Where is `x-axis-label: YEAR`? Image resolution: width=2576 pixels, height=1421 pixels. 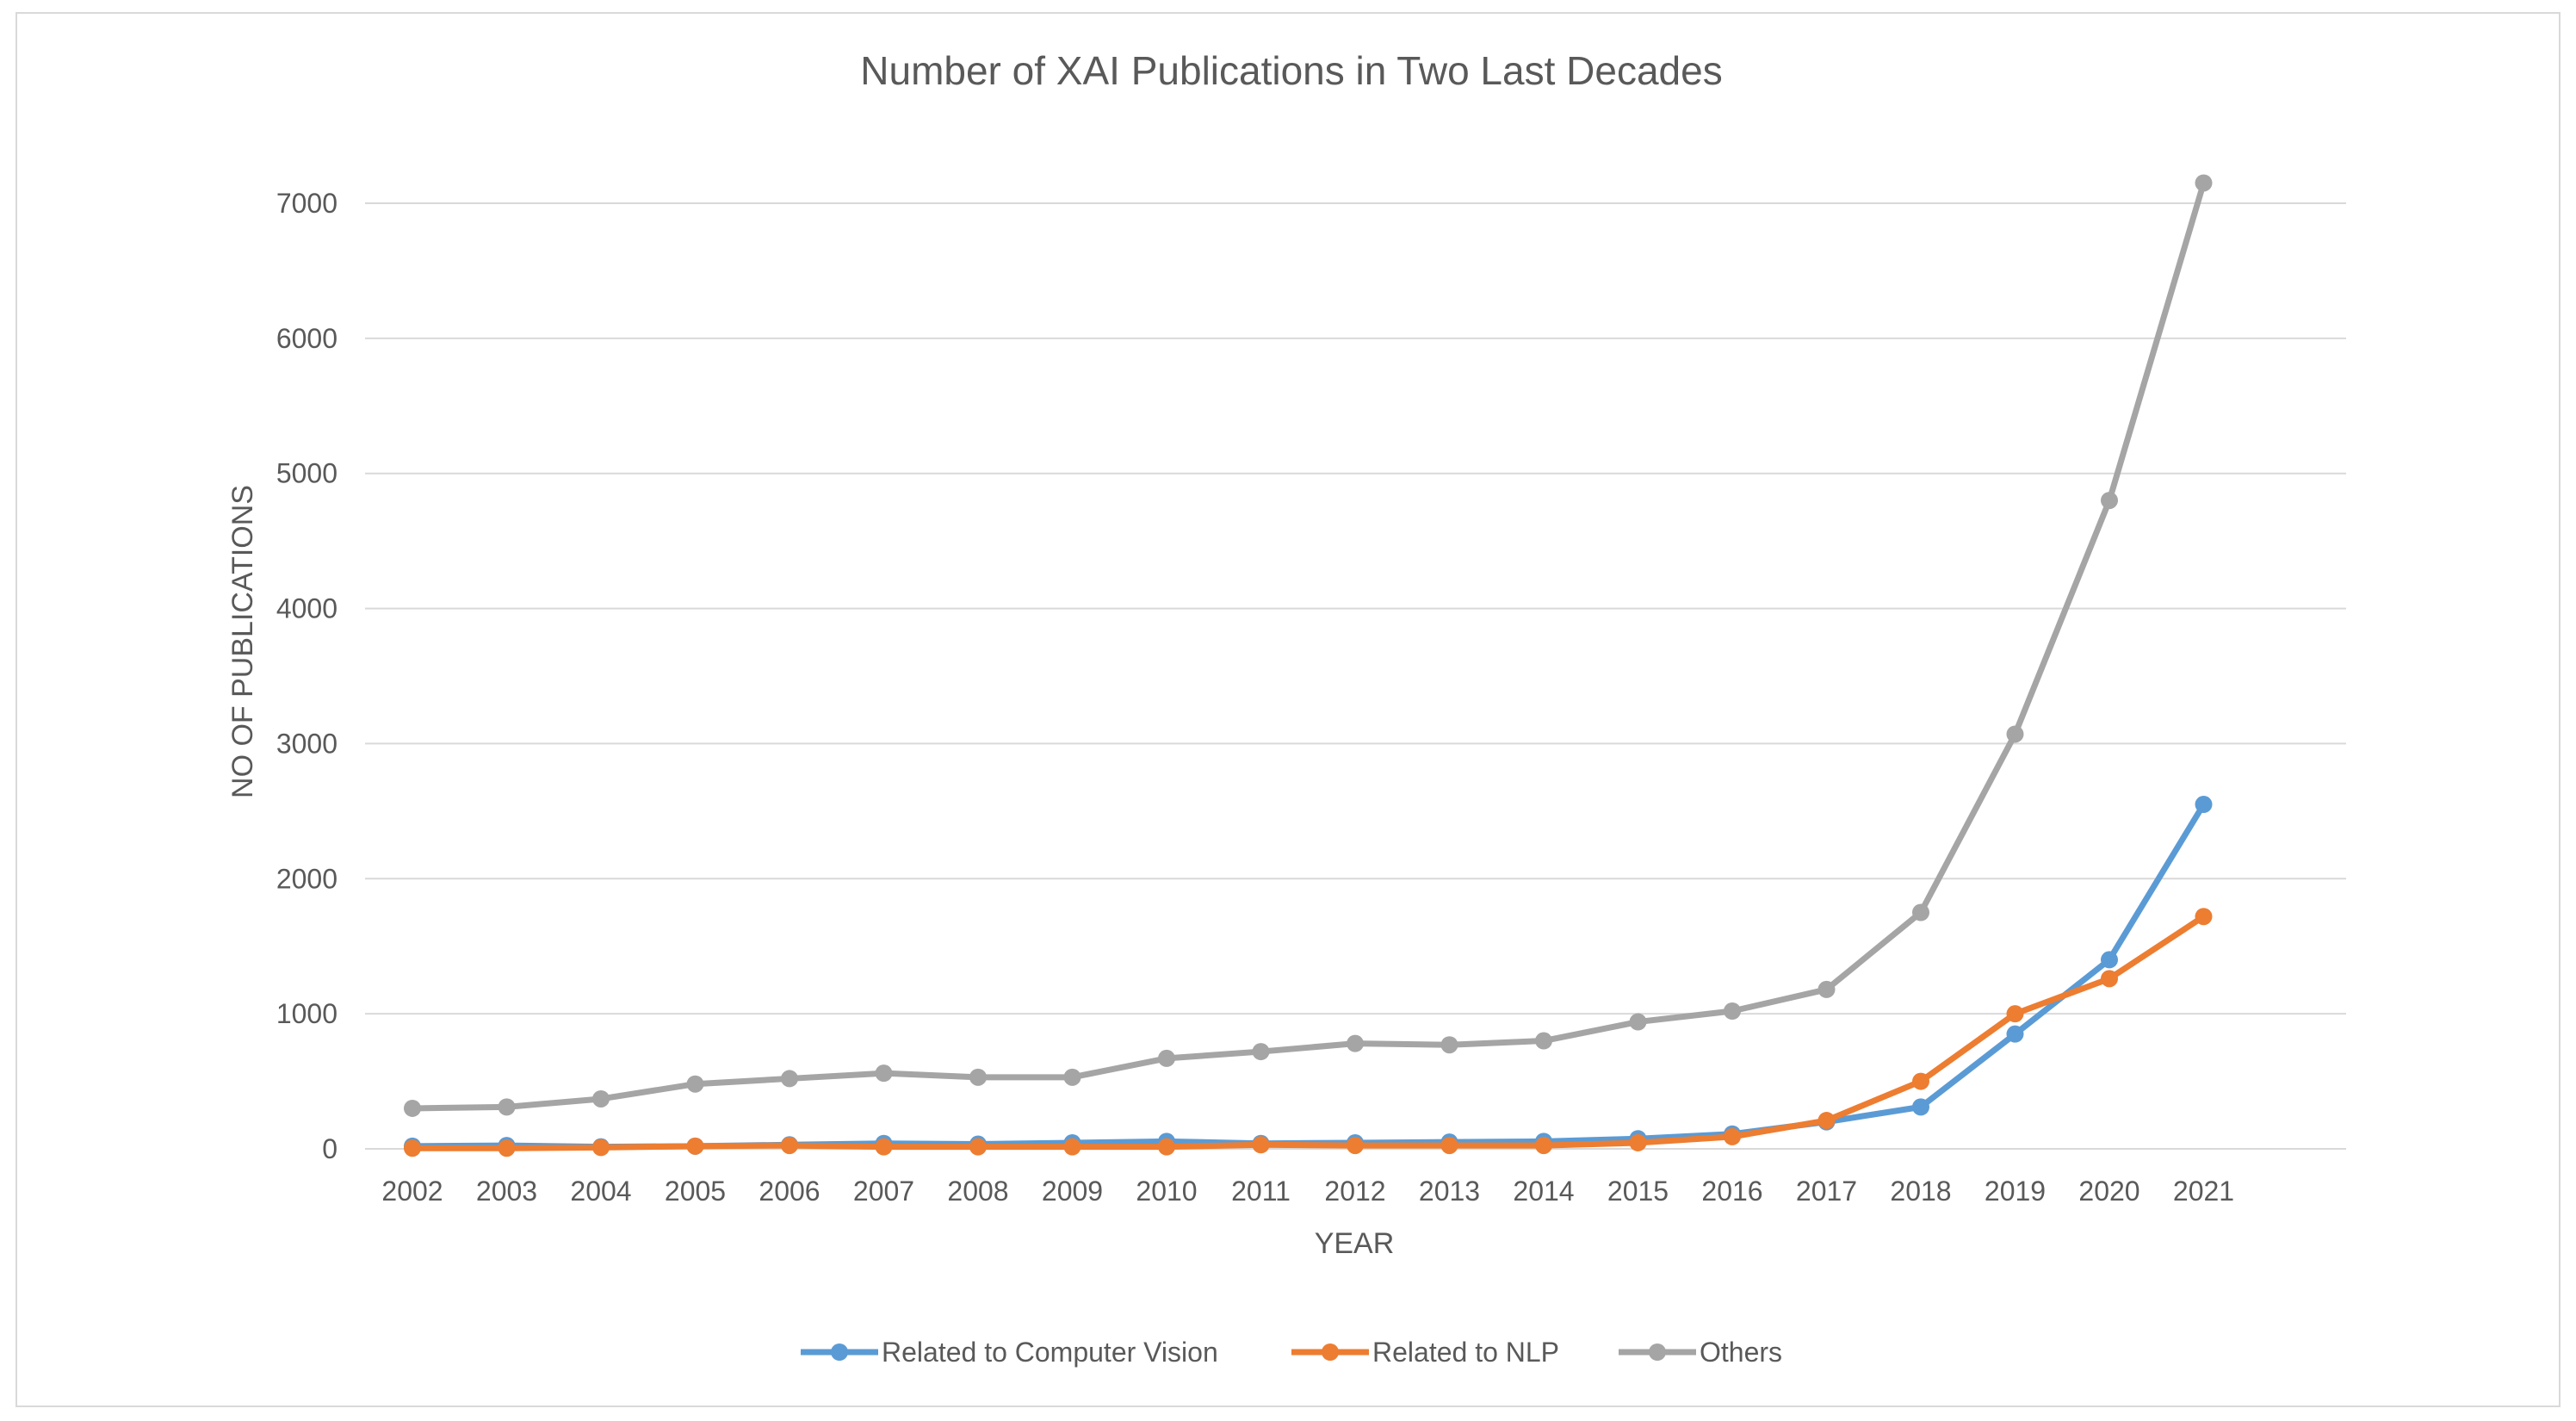
x-axis-label: YEAR is located at coordinates (1355, 1244).